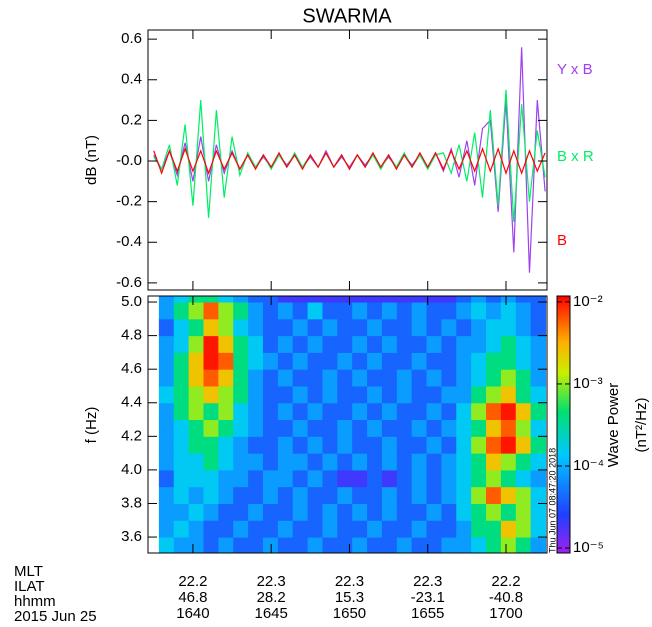  Describe the element at coordinates (563, 424) in the screenshot. I see `colorbar-frame` at that location.